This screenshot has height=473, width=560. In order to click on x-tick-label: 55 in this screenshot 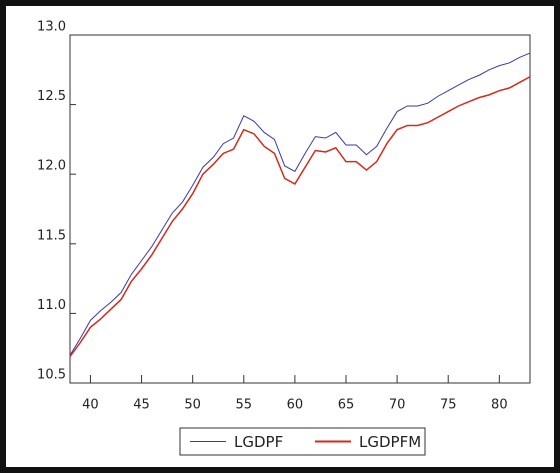, I will do `click(244, 405)`.